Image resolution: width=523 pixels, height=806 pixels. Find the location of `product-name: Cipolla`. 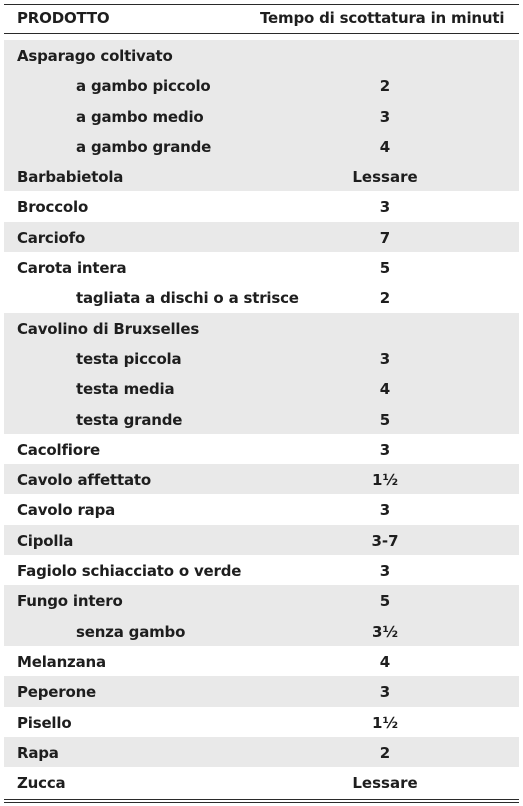

product-name: Cipolla is located at coordinates (45, 540).